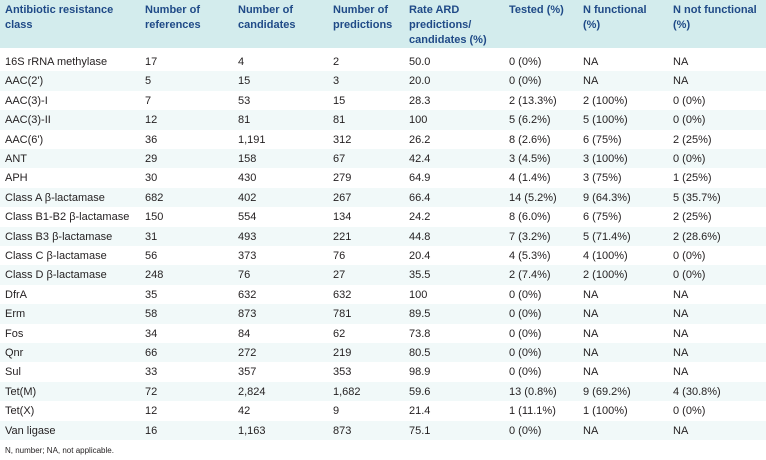 The height and width of the screenshot is (460, 766). What do you see at coordinates (420, 314) in the screenshot?
I see `table-cell-rate: 89.5` at bounding box center [420, 314].